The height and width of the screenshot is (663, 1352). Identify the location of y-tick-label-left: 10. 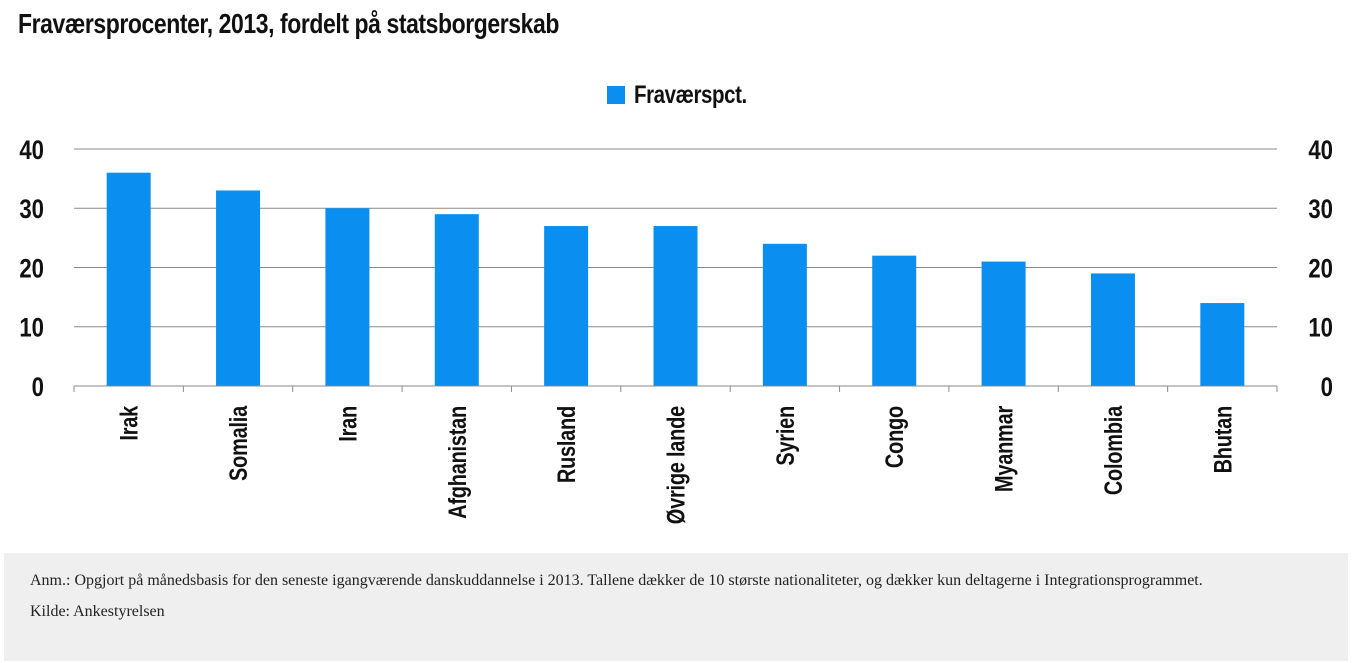
(31, 329).